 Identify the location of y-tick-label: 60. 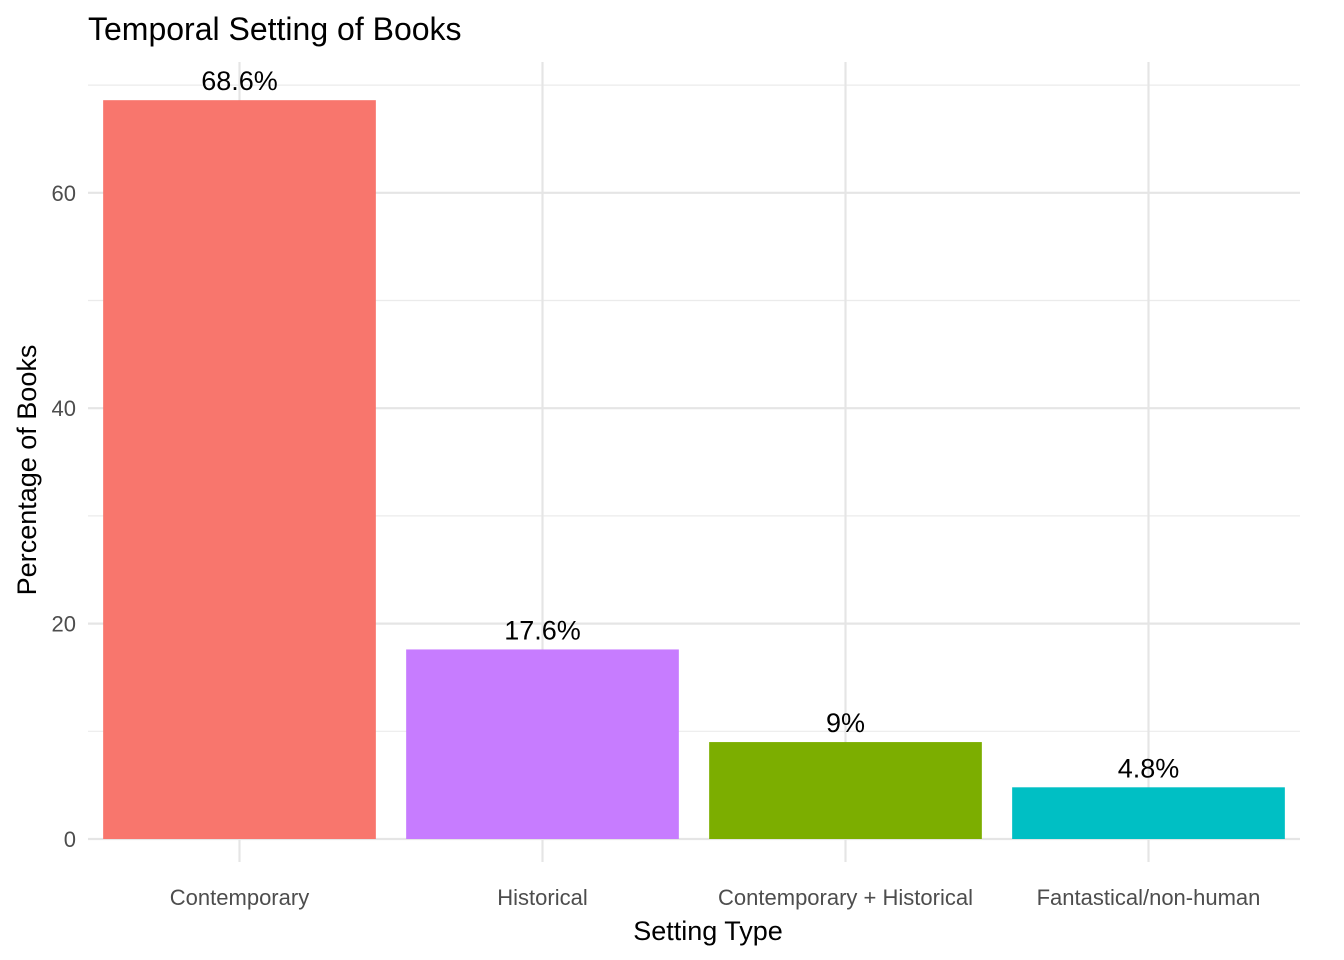
(64, 193).